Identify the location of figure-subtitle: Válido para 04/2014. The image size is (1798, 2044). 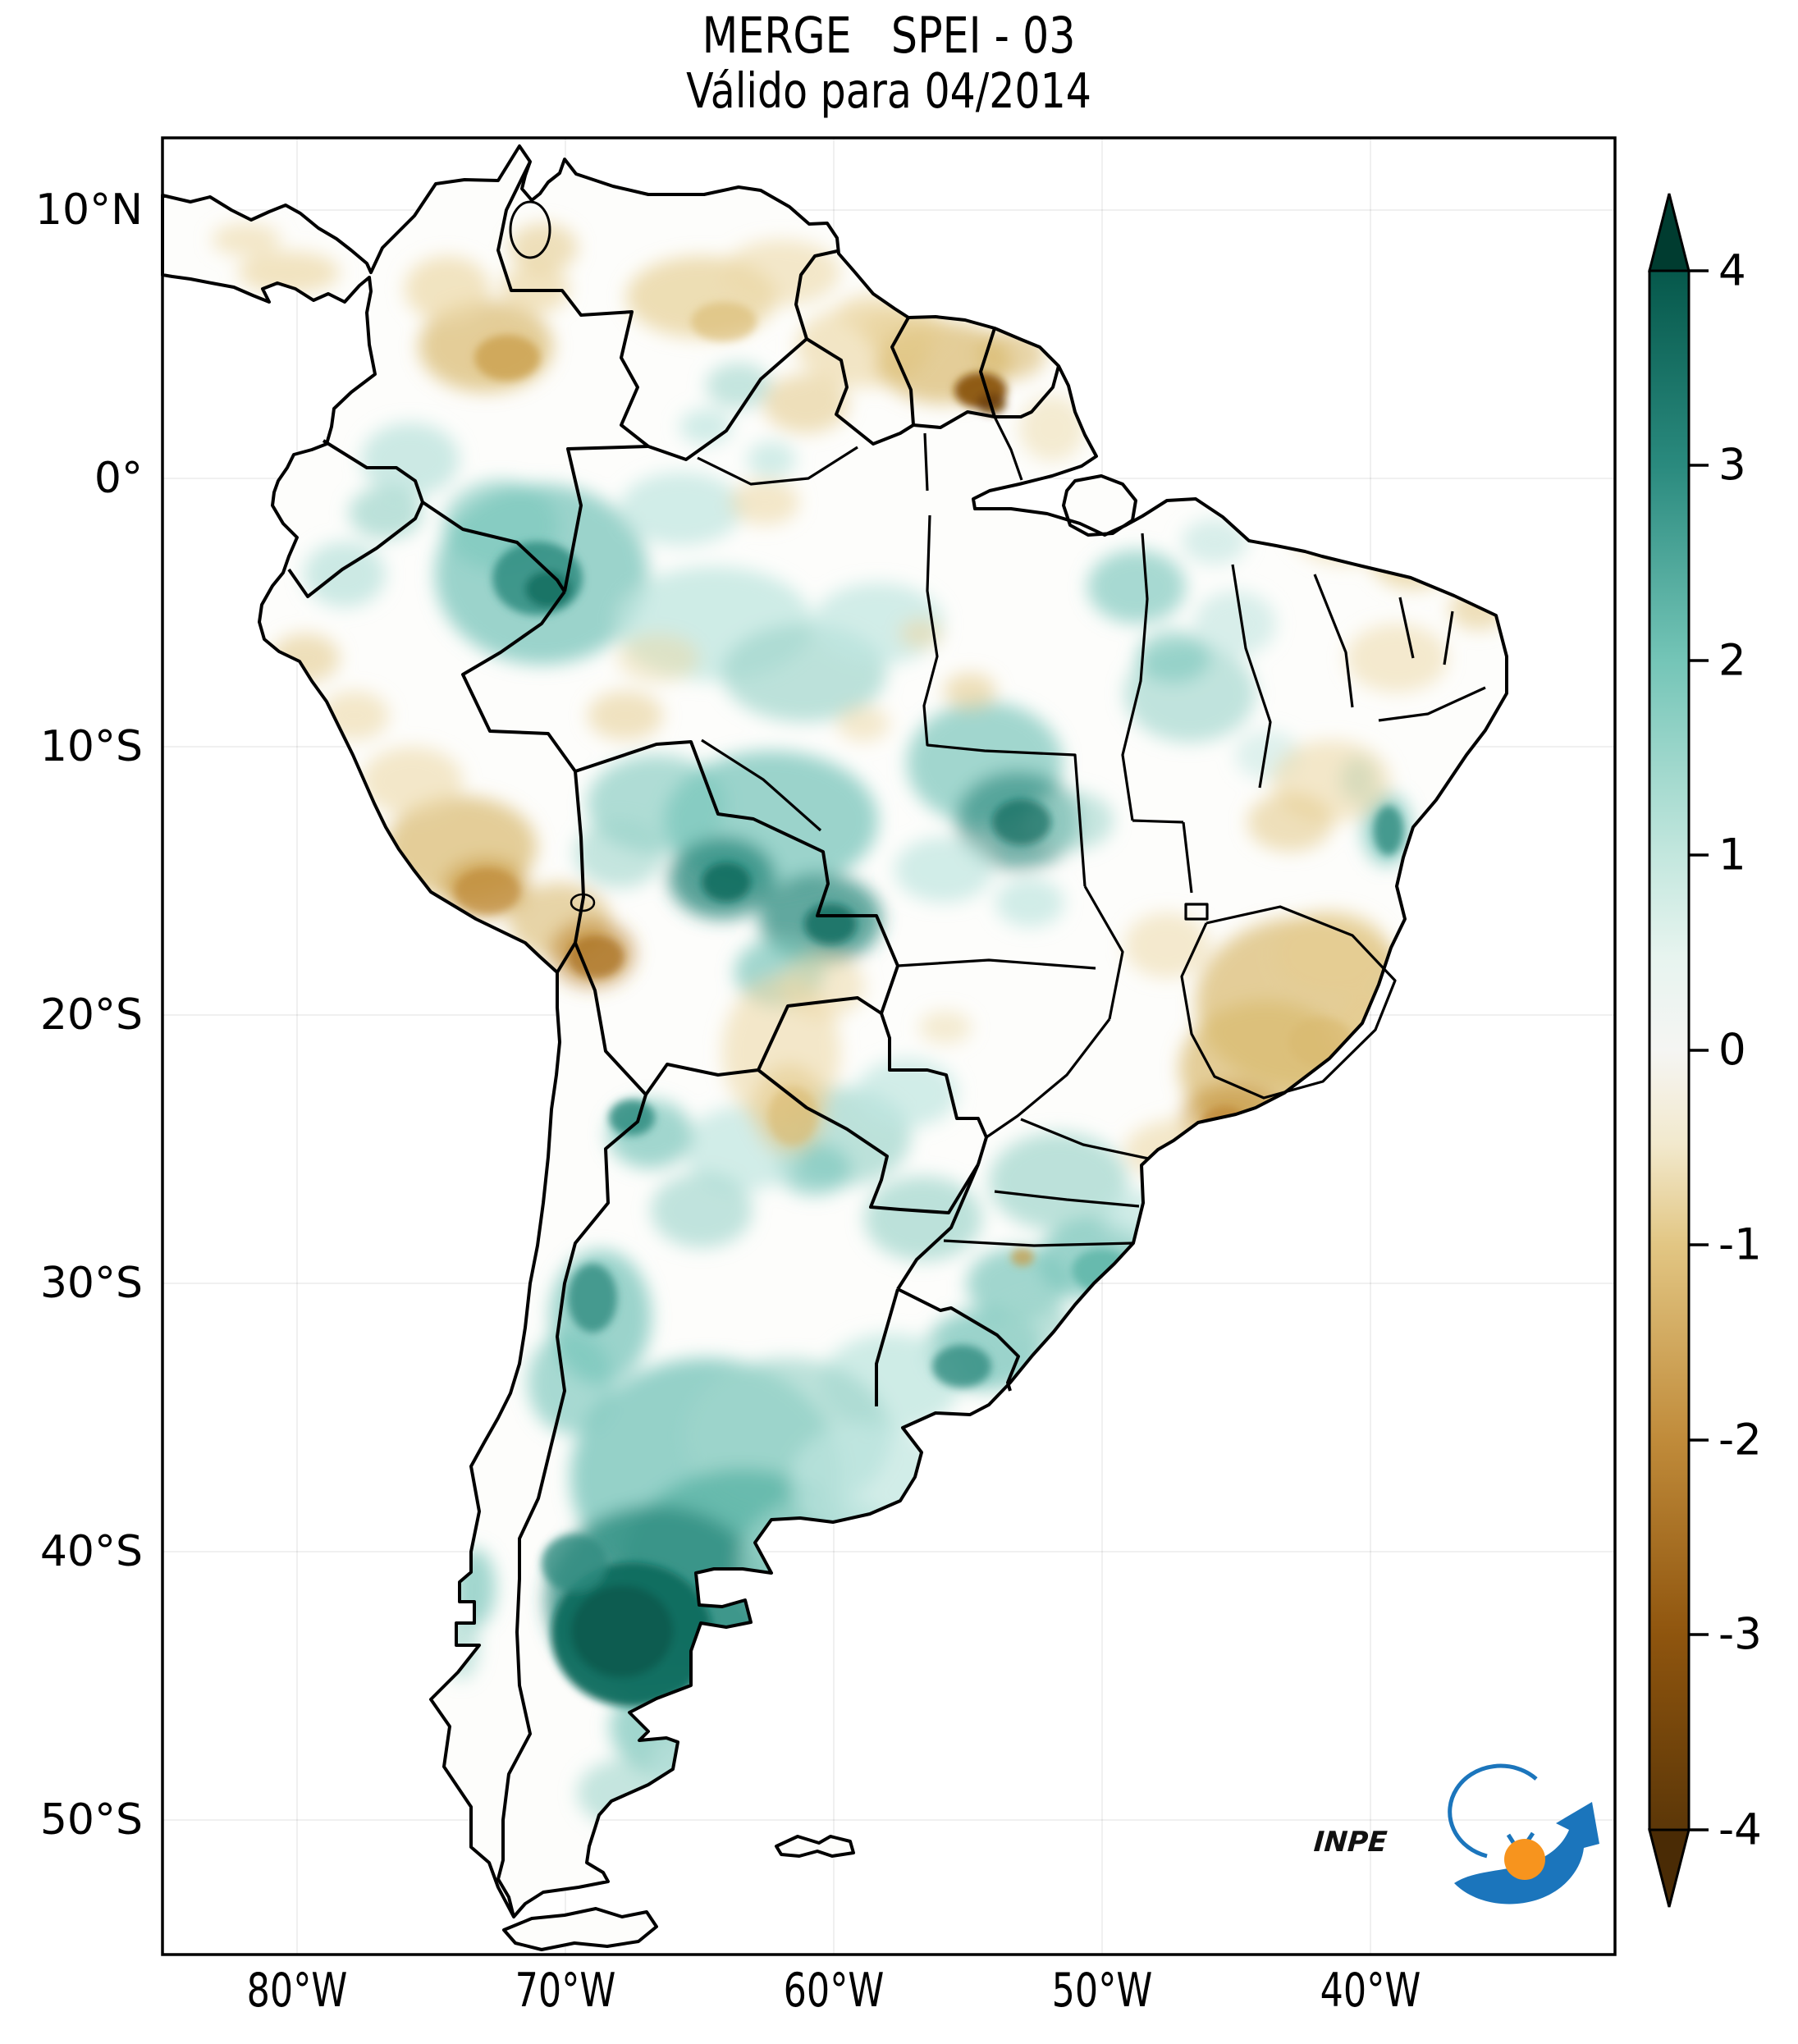
(889, 90).